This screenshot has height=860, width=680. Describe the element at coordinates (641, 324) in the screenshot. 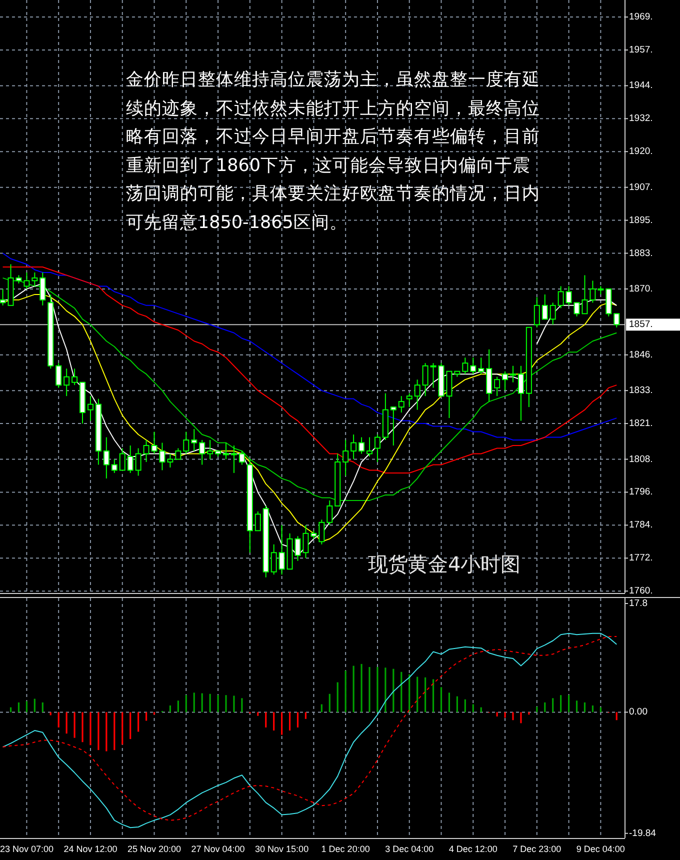

I see `ref-line-label: 1857.` at that location.